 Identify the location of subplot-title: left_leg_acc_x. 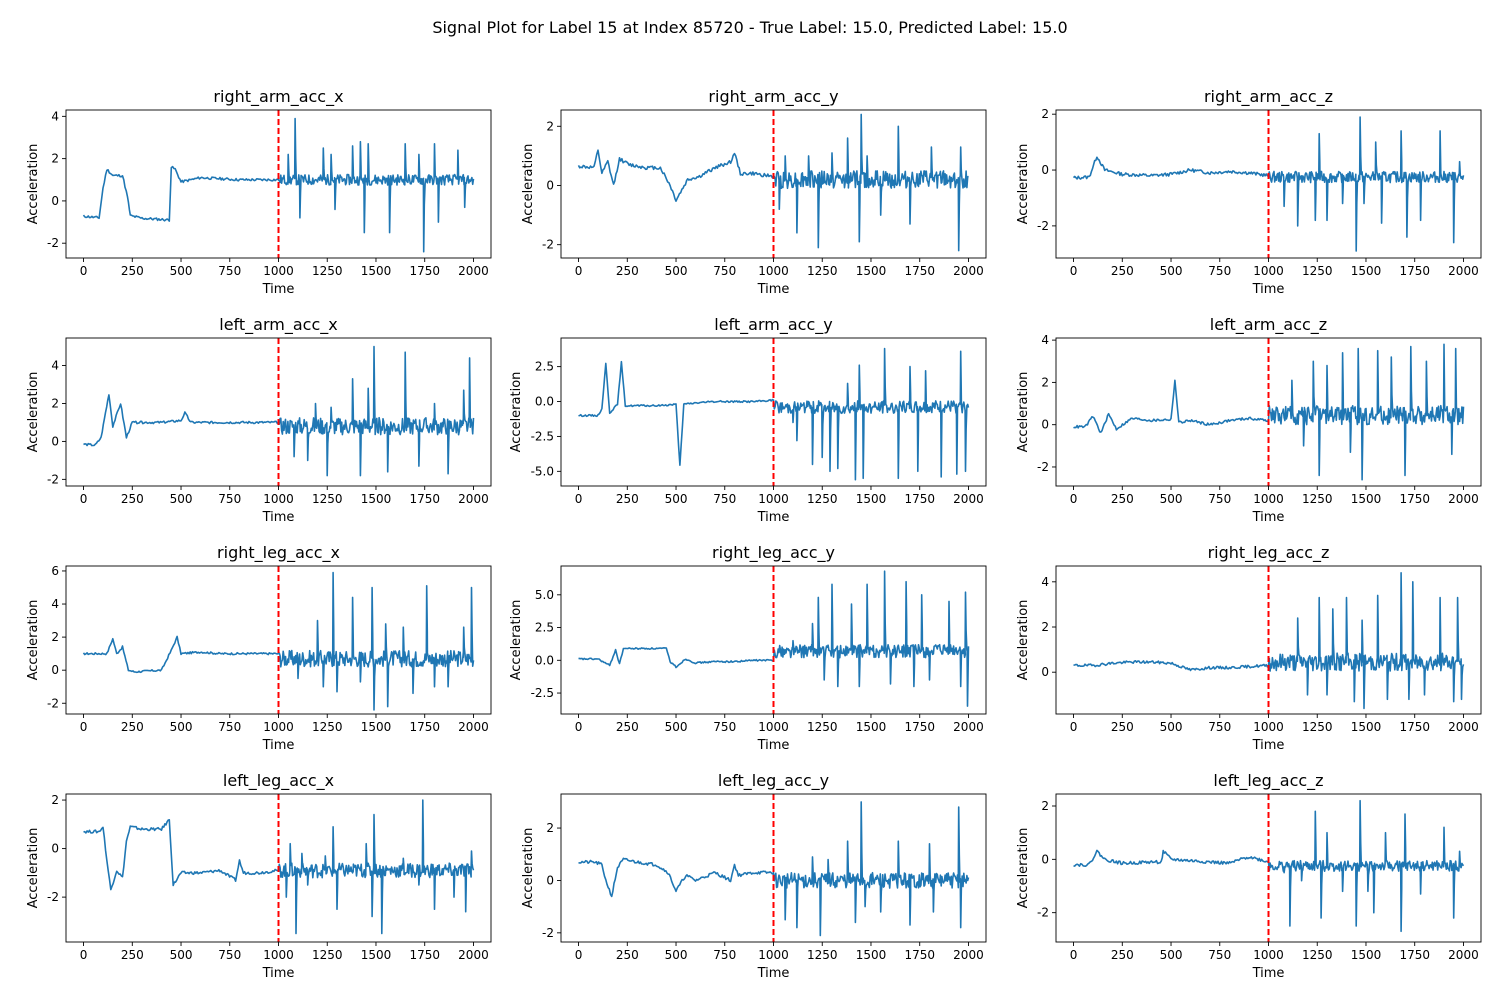
(278, 781).